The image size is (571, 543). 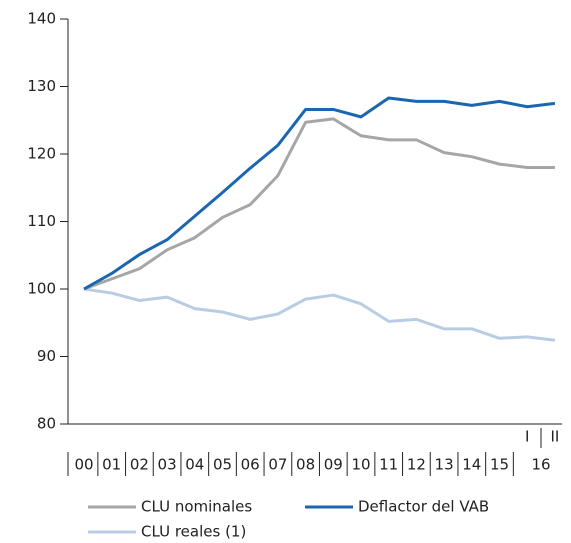 I want to click on x-tick-label: 14, so click(x=471, y=465).